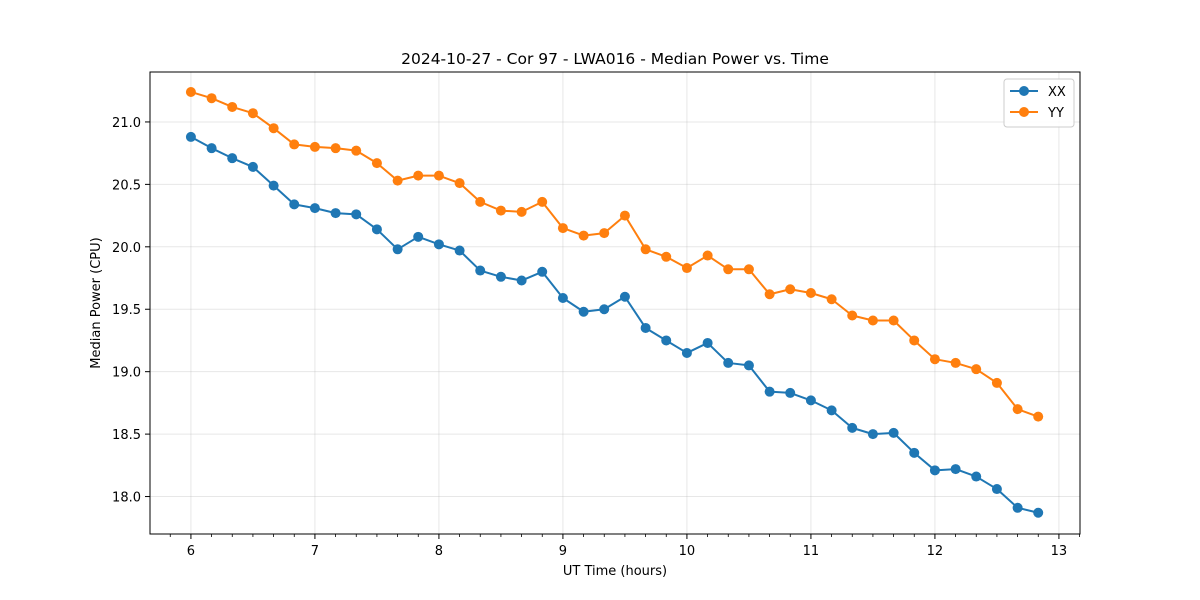 Image resolution: width=1200 pixels, height=600 pixels. What do you see at coordinates (126, 498) in the screenshot?
I see `y-tick-label: 18.0` at bounding box center [126, 498].